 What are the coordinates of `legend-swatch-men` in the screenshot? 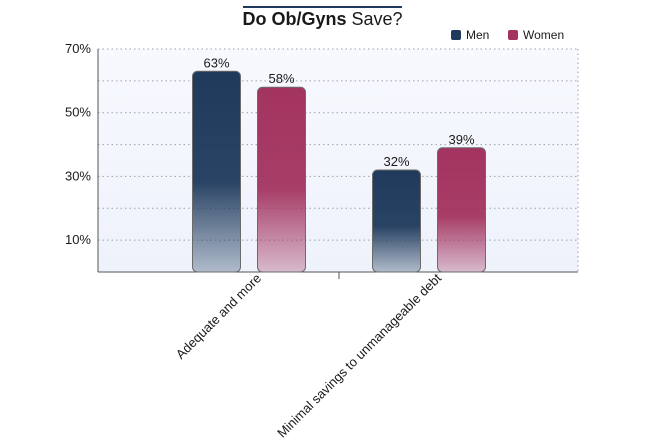 It's located at (456, 35).